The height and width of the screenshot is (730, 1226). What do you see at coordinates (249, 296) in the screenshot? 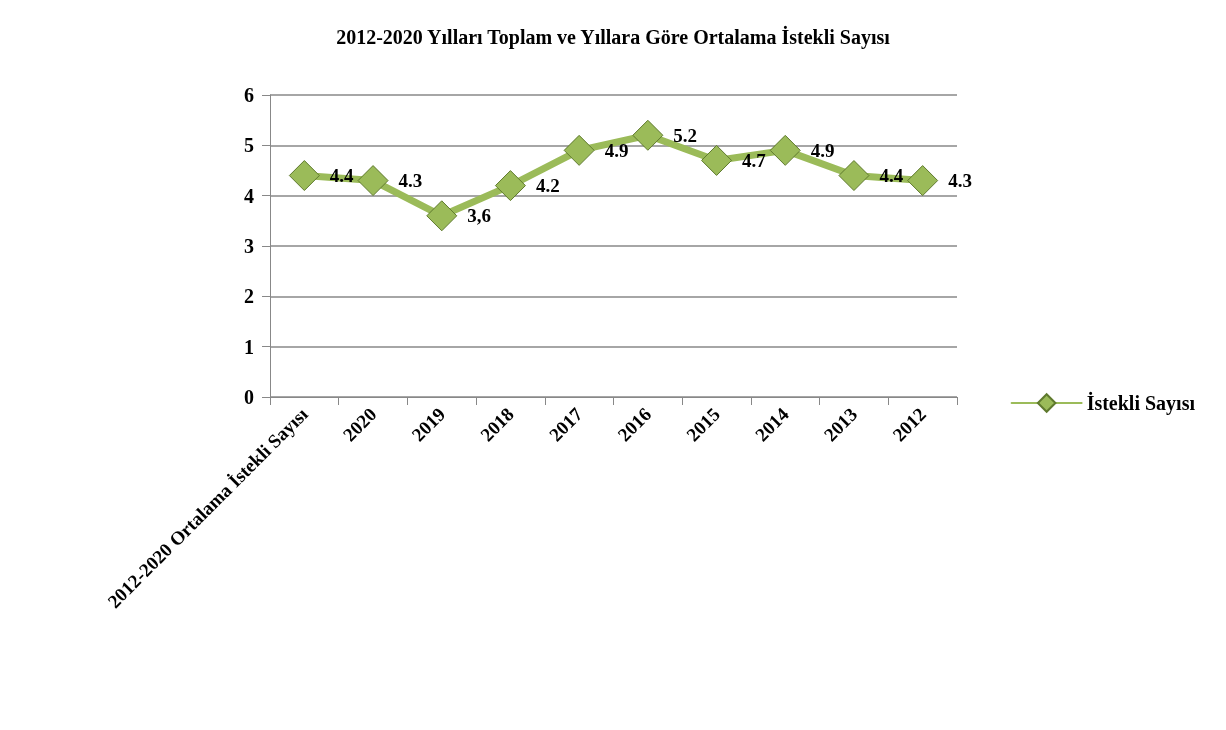
I see `y-tick-label: 2` at bounding box center [249, 296].